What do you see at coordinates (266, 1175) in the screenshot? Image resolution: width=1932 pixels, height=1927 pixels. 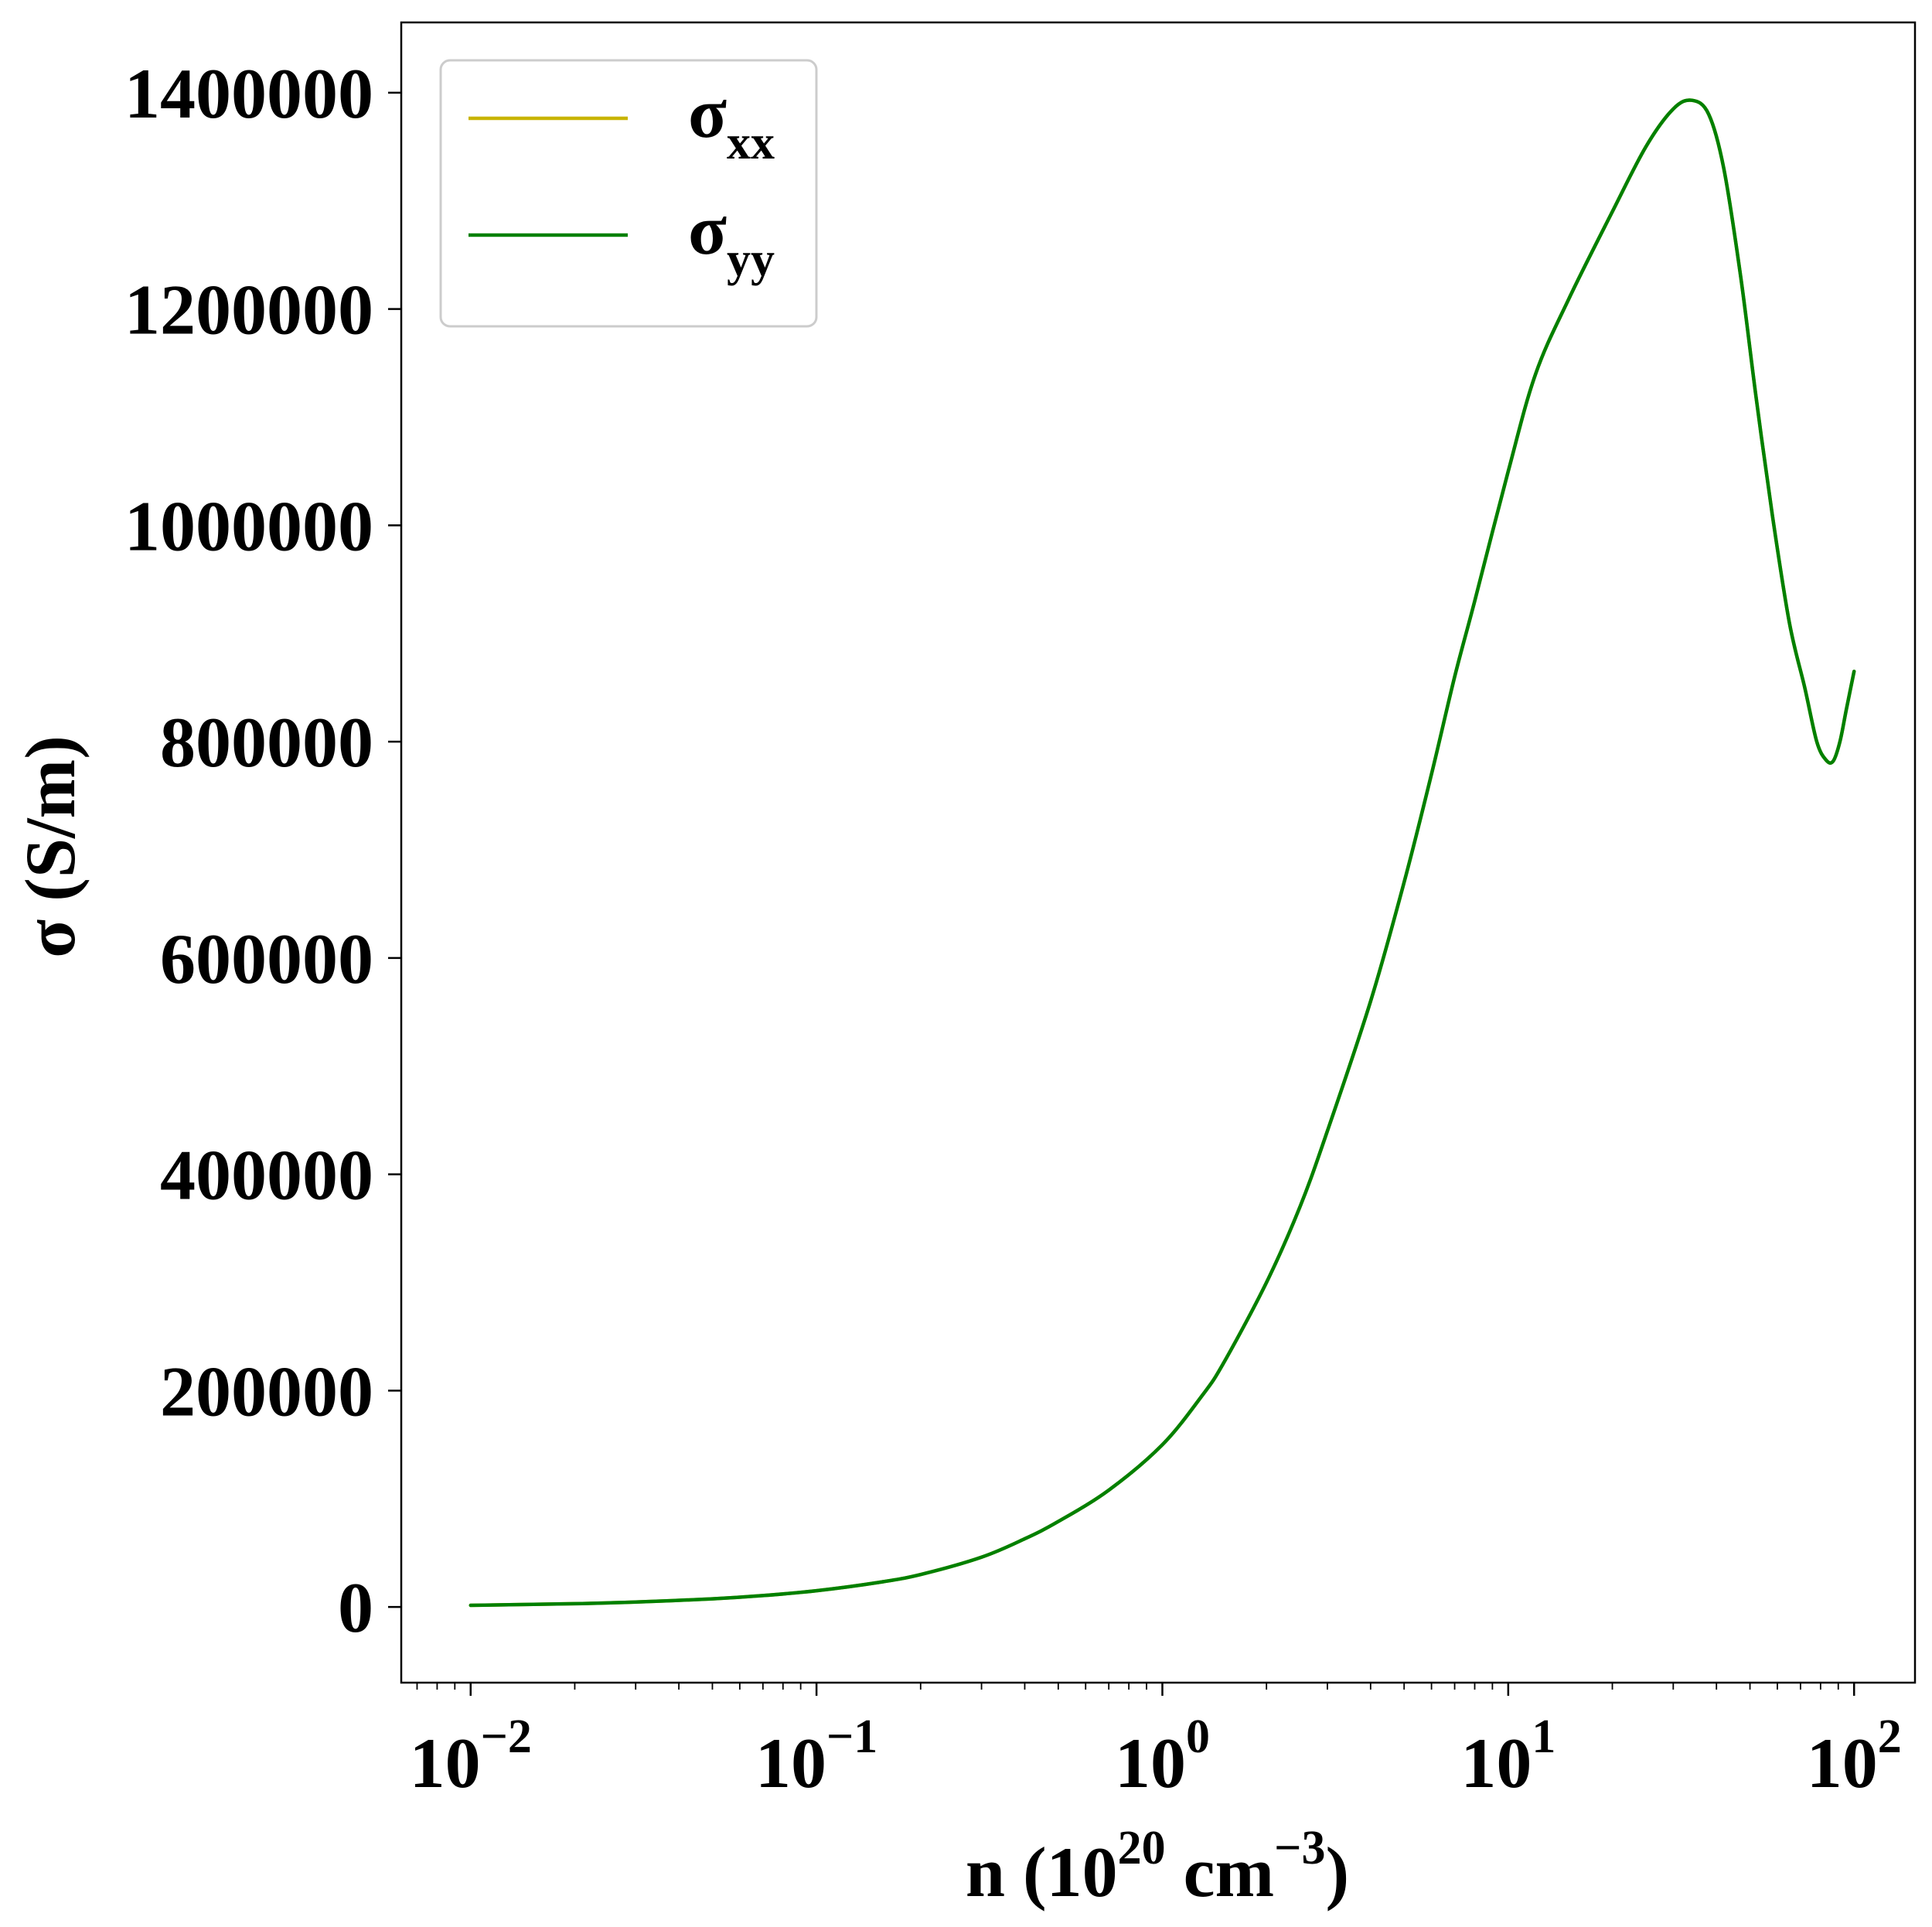 I see `y-tick-label: 400000` at bounding box center [266, 1175].